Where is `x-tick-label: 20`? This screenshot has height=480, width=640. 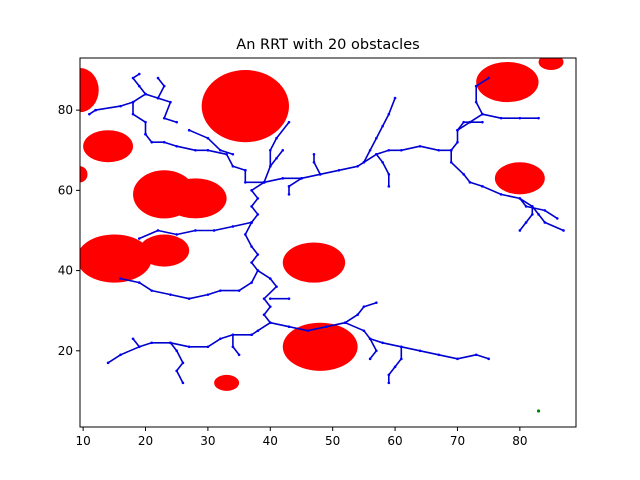
x-tick-label: 20 is located at coordinates (145, 441).